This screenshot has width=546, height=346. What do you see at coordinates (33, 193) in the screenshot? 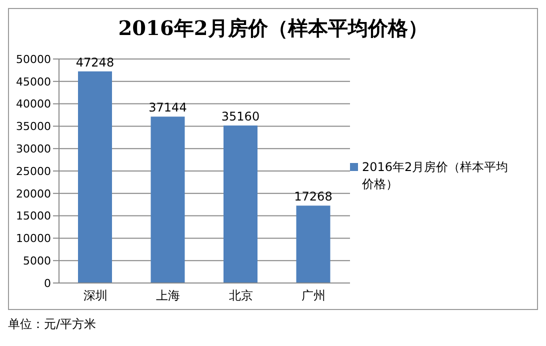
I see `y-tick-label: 20000` at bounding box center [33, 193].